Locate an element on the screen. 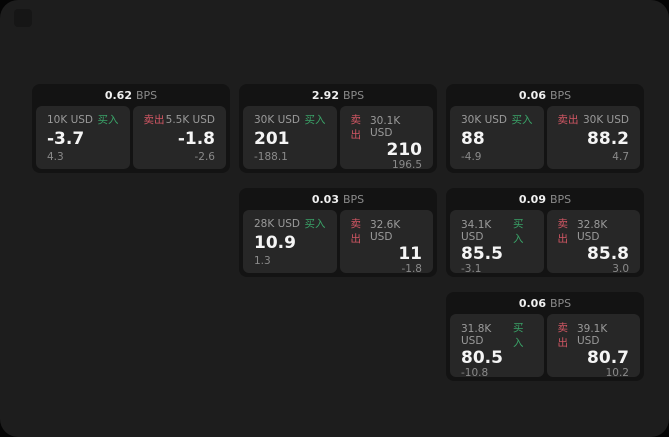  bps-value: 0.09 is located at coordinates (532, 199).